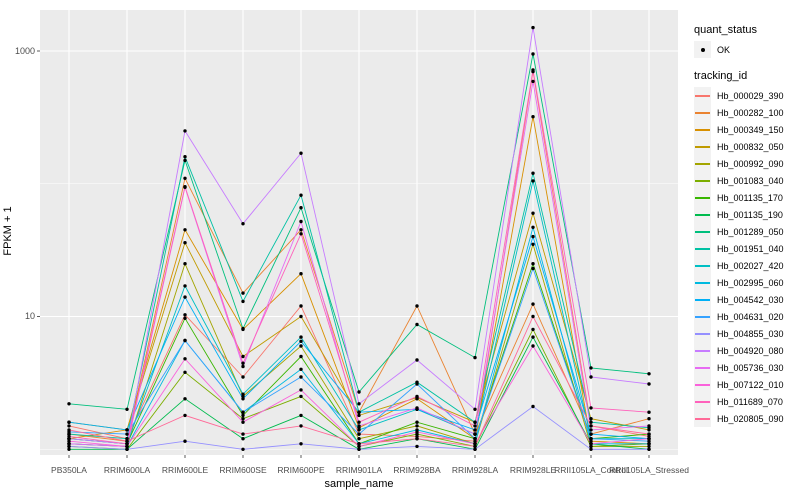 This screenshot has width=800, height=500. I want to click on legend-item-label: Hb_011689_070, so click(750, 401).